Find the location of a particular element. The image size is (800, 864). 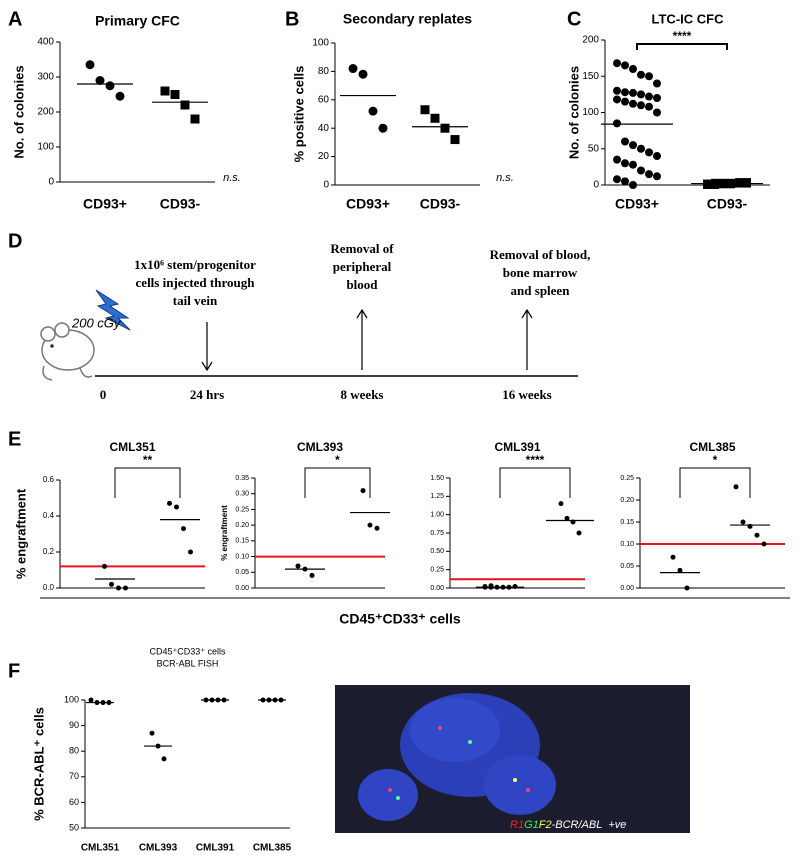

mouse-icon is located at coordinates (85, 335).